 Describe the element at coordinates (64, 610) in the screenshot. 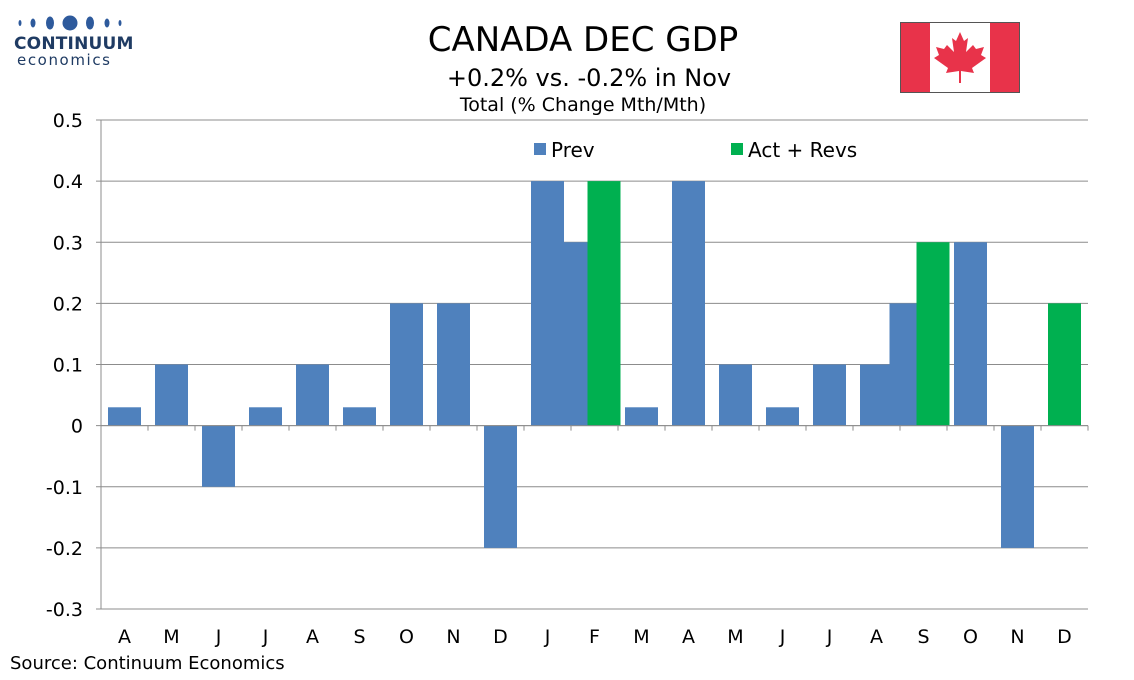

I see `y-tick-label: -0.3` at that location.